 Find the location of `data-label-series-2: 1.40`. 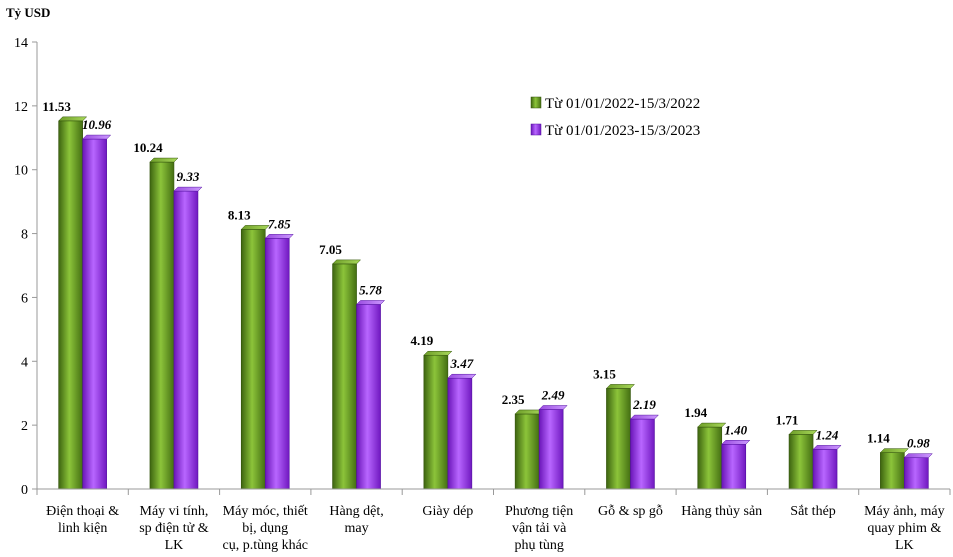

data-label-series-2: 1.40 is located at coordinates (735, 429).